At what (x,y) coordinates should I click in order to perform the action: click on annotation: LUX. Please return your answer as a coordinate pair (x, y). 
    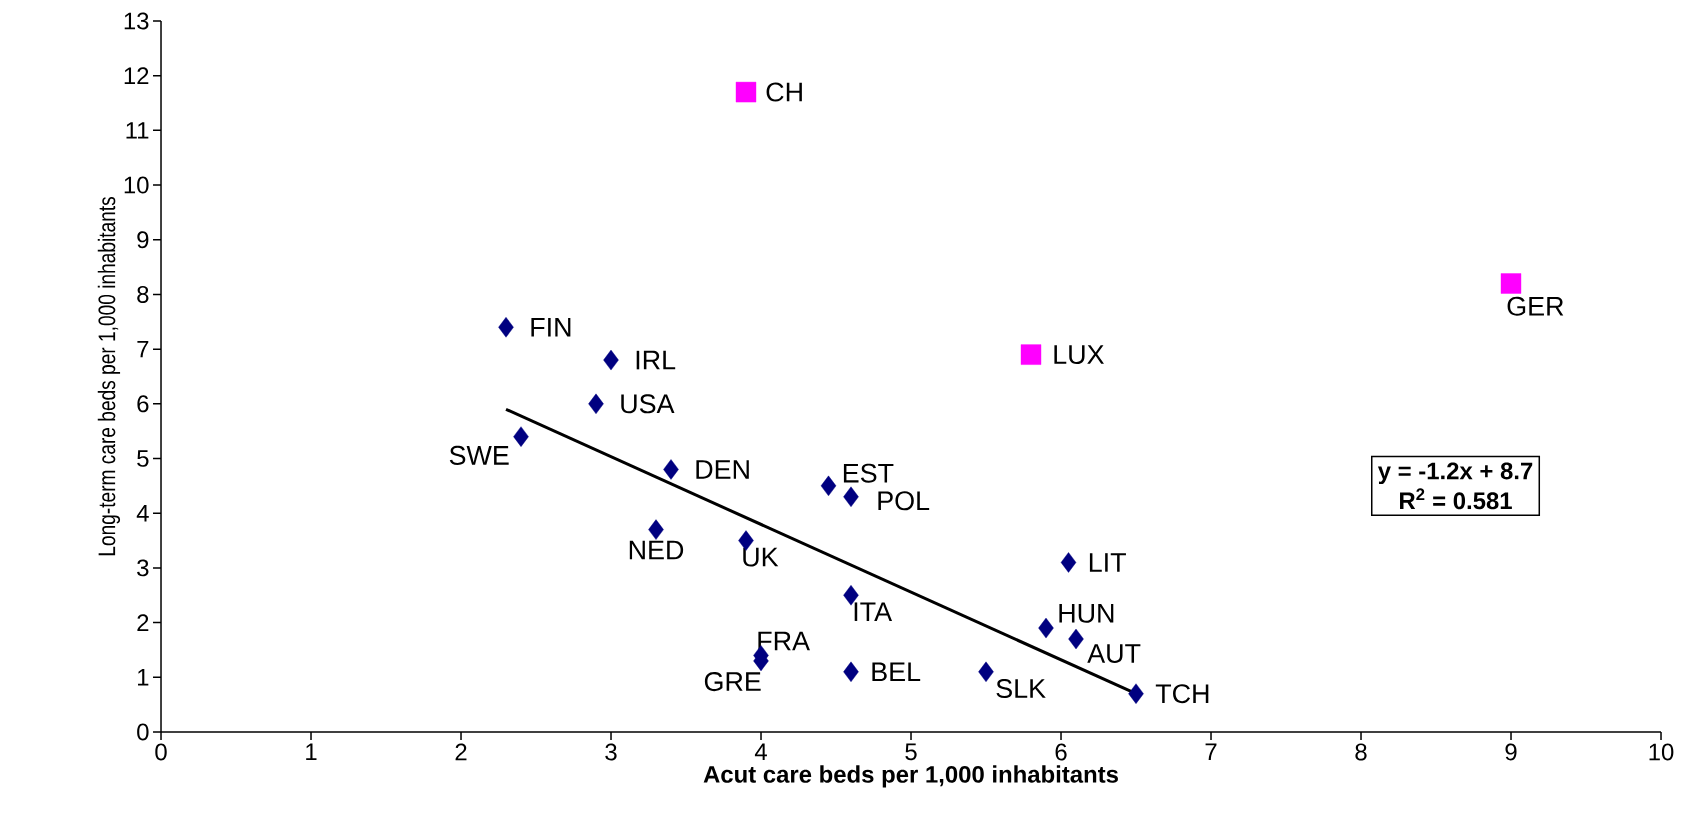
    Looking at the image, I should click on (1079, 354).